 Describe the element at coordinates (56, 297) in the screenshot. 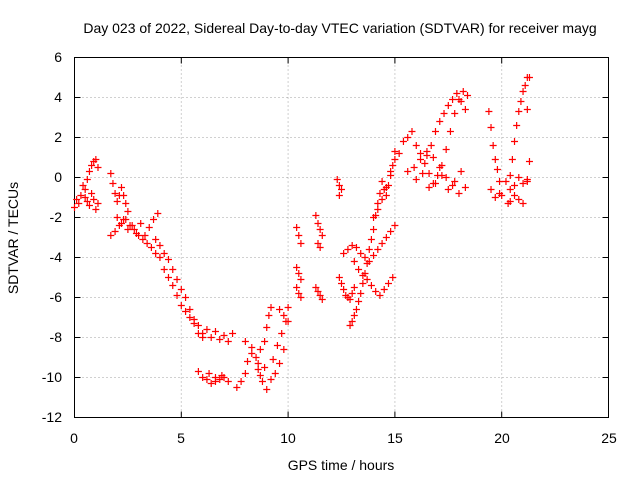

I see `y-tick-label: -6` at that location.